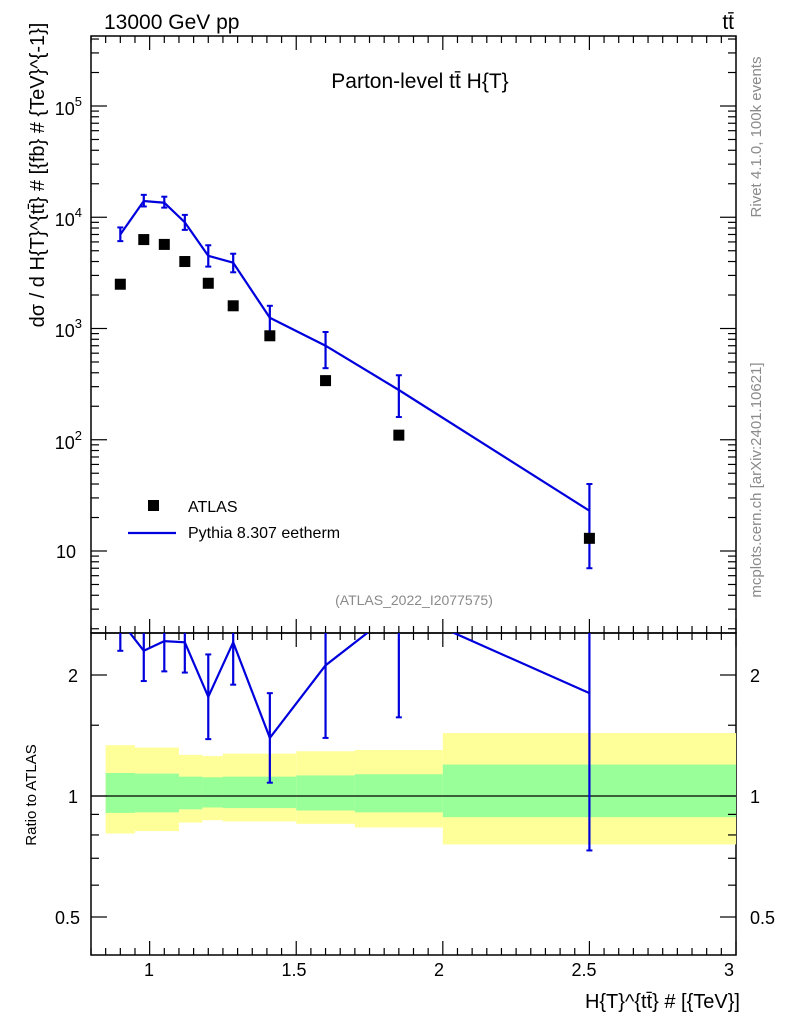 The height and width of the screenshot is (1024, 786). I want to click on header-left: 13000 GeV pp, so click(171, 22).